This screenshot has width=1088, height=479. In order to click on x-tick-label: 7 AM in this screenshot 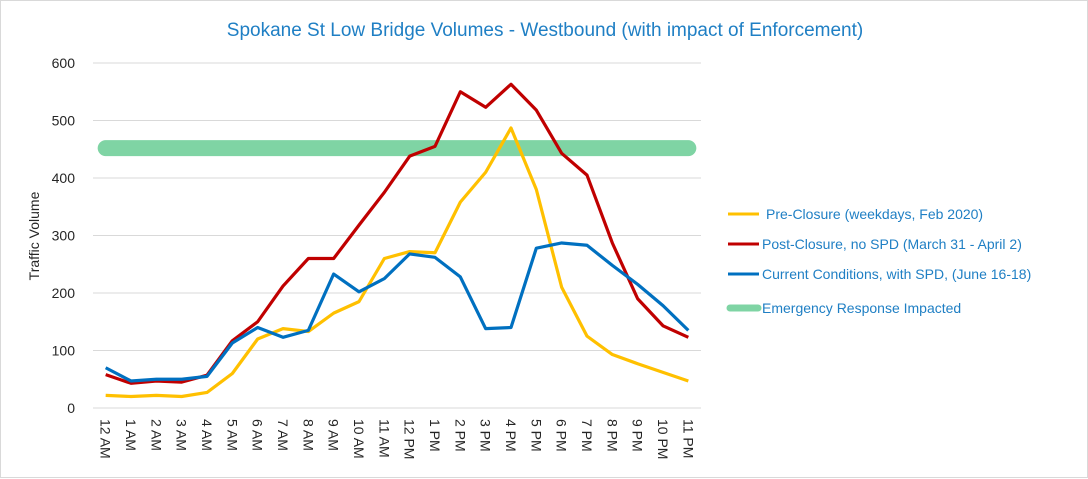, I will do `click(283, 435)`.